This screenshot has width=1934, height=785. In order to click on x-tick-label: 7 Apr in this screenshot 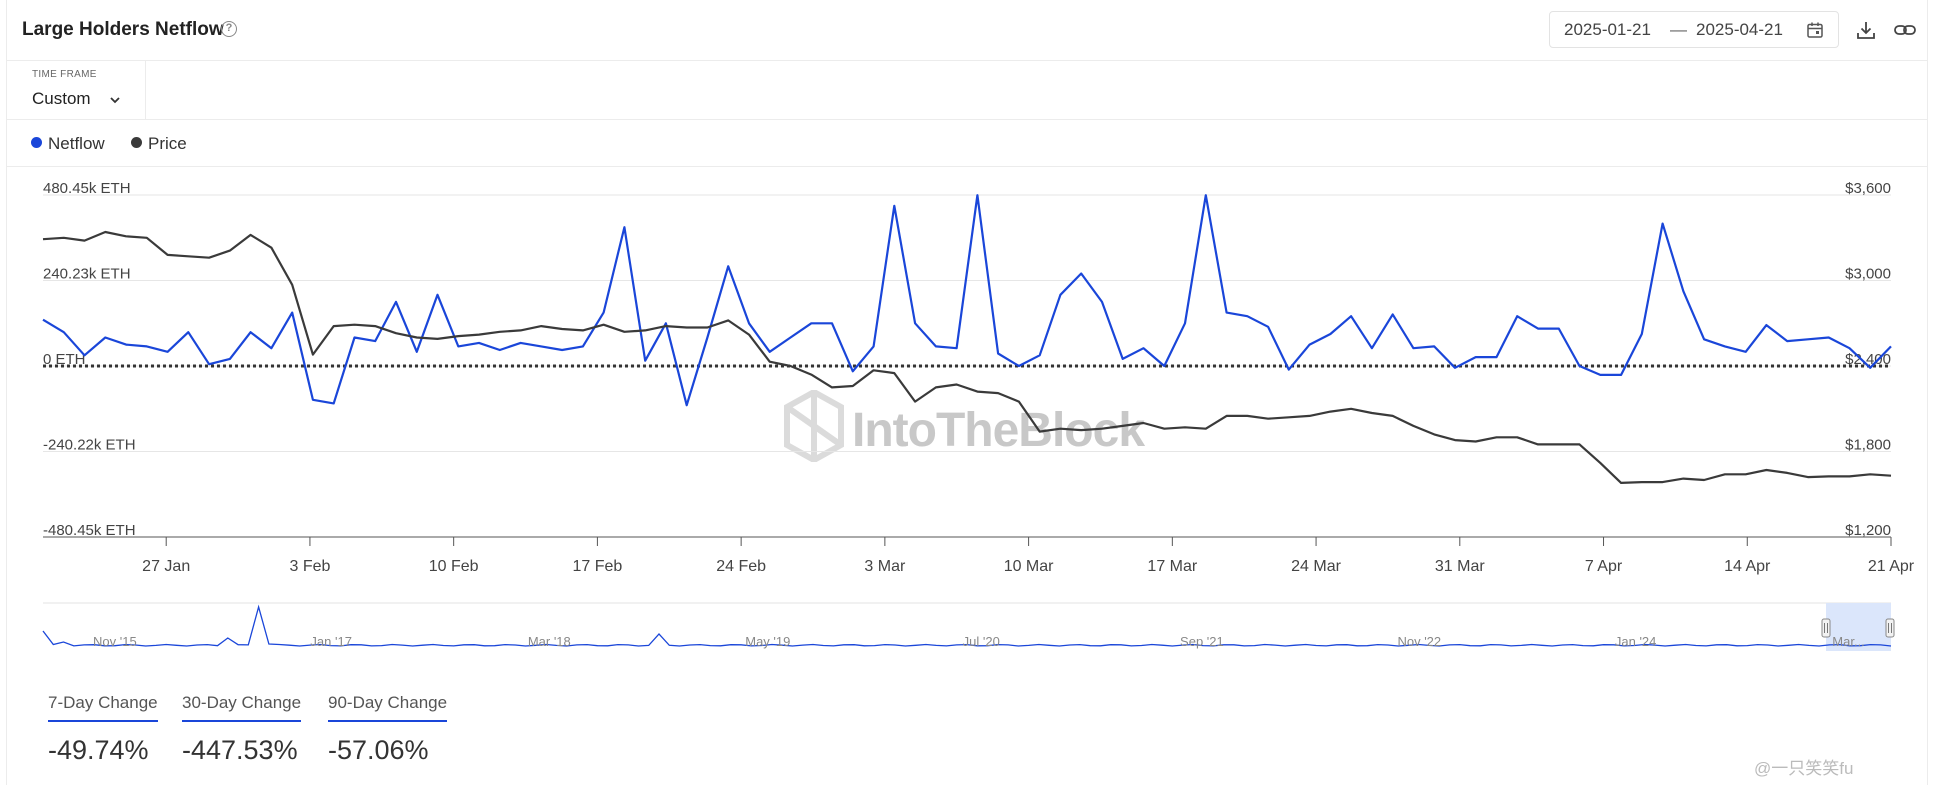, I will do `click(1604, 566)`.